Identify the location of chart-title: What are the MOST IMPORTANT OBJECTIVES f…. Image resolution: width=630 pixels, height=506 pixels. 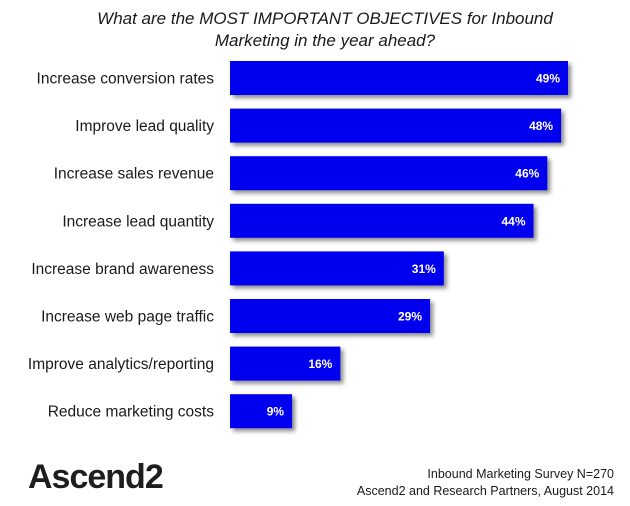
(325, 29).